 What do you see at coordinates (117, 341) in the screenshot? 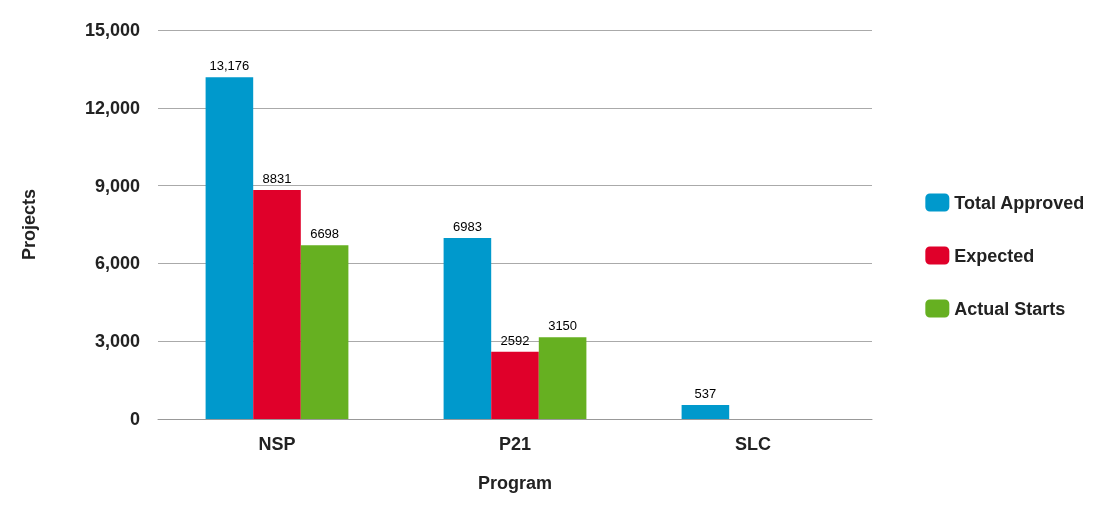
I see `y-tick-label: 3,000` at bounding box center [117, 341].